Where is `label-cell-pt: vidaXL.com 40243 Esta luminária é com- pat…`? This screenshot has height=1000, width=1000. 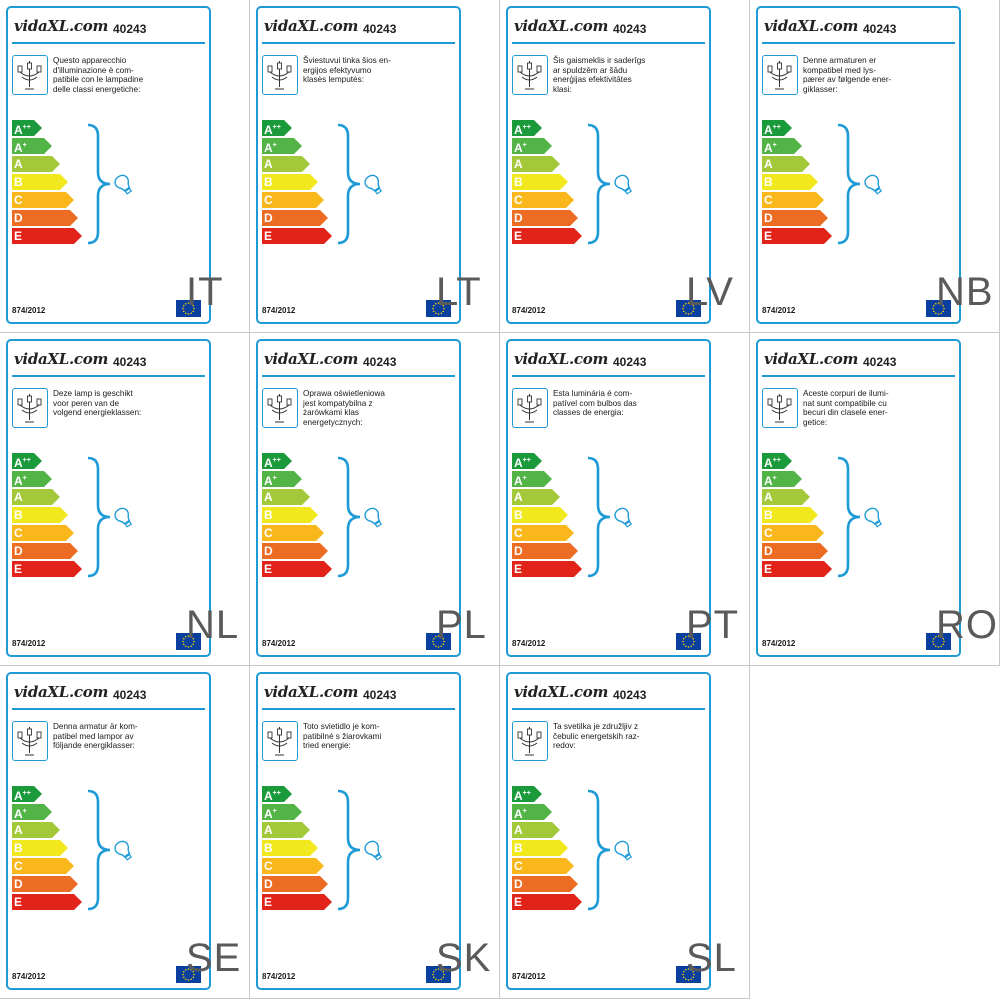
label-cell-pt: vidaXL.com 40243 Esta luminária é com- pat… is located at coordinates (625, 499).